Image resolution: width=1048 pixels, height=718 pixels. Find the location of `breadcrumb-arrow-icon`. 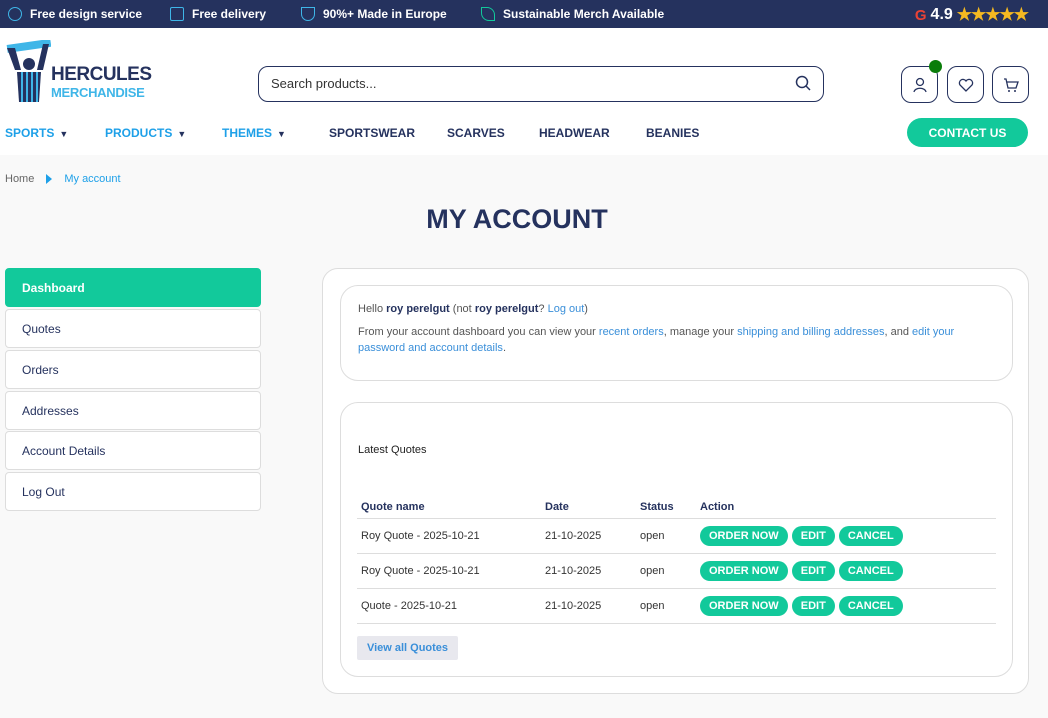

breadcrumb-arrow-icon is located at coordinates (49, 179).